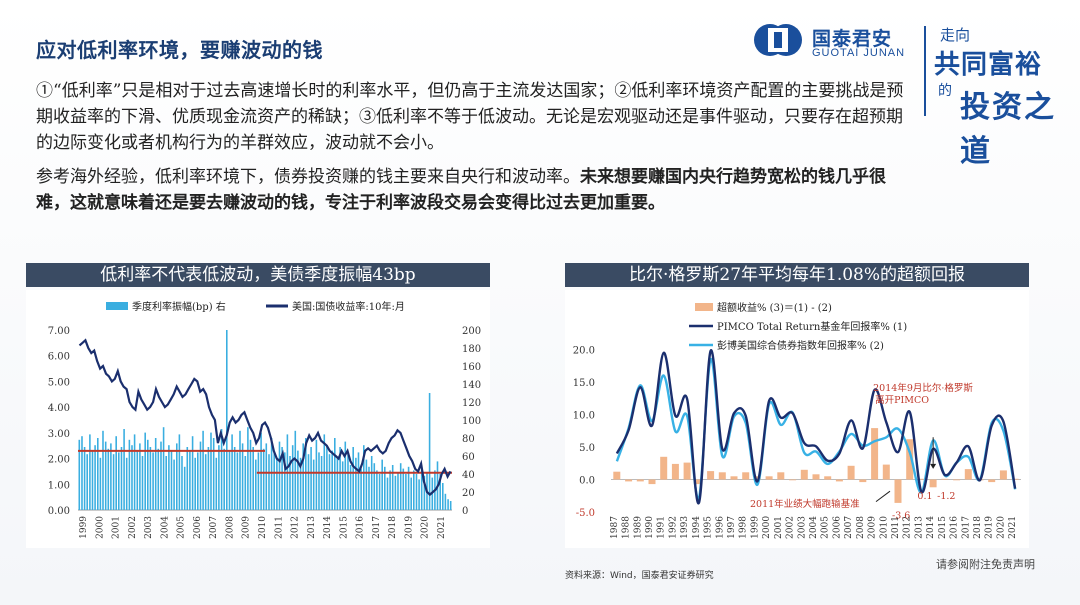 The width and height of the screenshot is (1080, 605). I want to click on x-tick-label: 2005, so click(182, 527).